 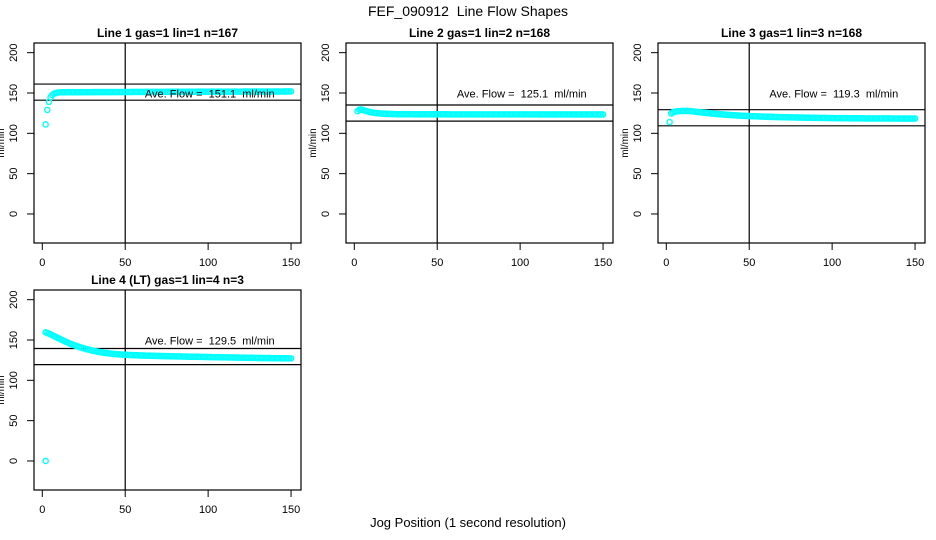 I want to click on panel-1-data-points, so click(x=168, y=108).